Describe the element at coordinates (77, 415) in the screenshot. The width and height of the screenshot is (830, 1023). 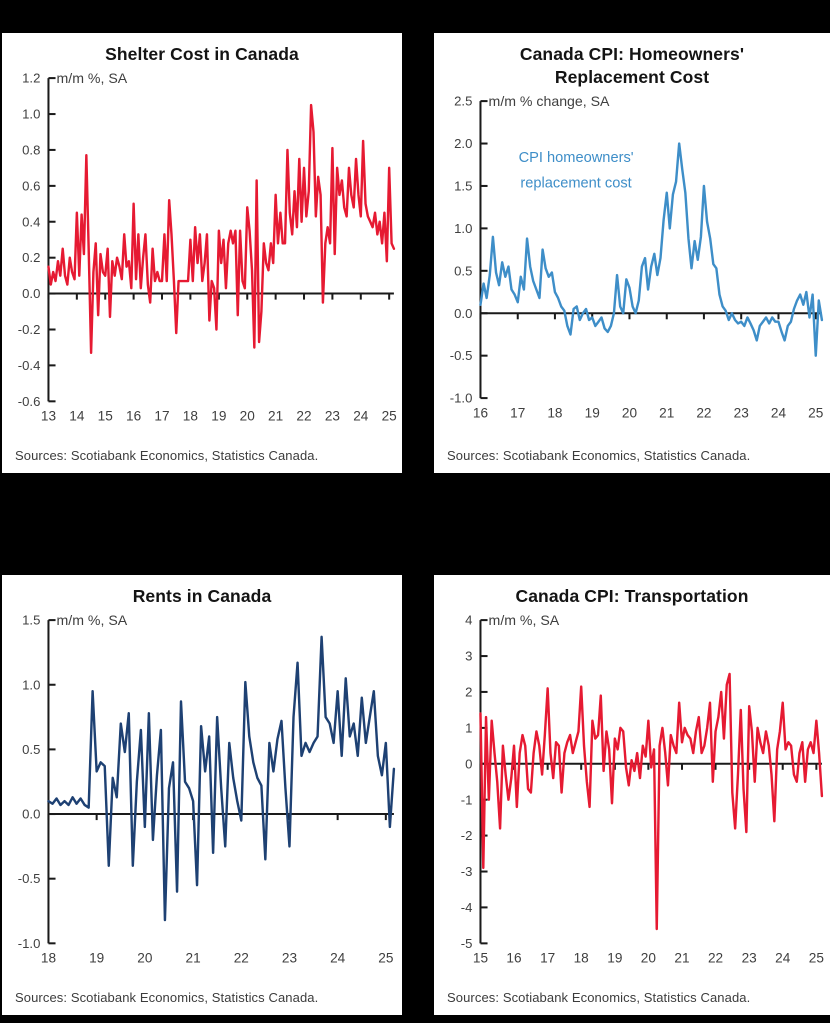
I see `svg-text: 14` at that location.